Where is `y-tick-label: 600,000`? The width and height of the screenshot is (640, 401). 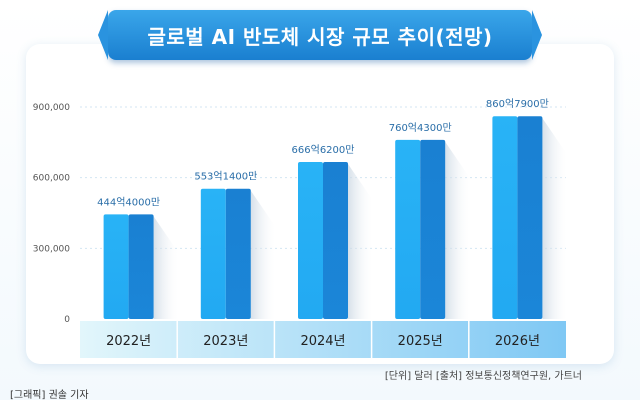
y-tick-label: 600,000 is located at coordinates (51, 179).